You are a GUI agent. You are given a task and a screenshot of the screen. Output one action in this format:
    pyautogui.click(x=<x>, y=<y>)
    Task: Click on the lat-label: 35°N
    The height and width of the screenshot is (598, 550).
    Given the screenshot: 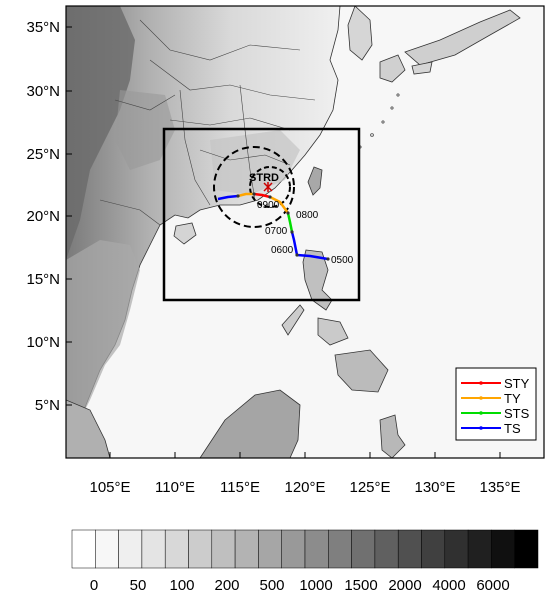 What is the action you would take?
    pyautogui.click(x=43, y=27)
    